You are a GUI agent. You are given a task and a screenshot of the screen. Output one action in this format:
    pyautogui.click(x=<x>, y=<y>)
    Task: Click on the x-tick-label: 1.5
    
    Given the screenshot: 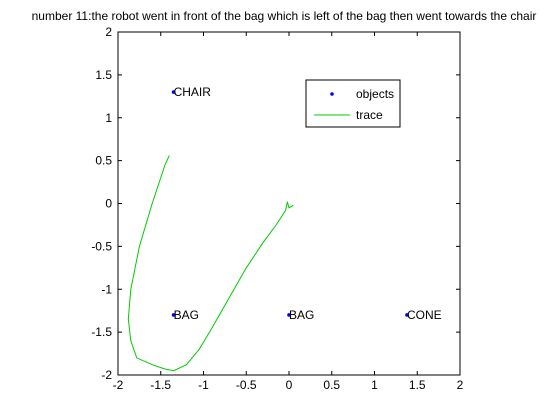 What is the action you would take?
    pyautogui.click(x=417, y=385)
    